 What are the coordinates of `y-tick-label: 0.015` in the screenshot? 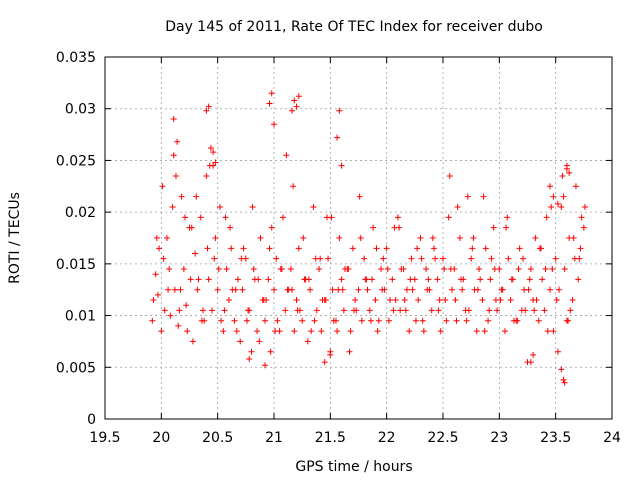 It's located at (76, 265).